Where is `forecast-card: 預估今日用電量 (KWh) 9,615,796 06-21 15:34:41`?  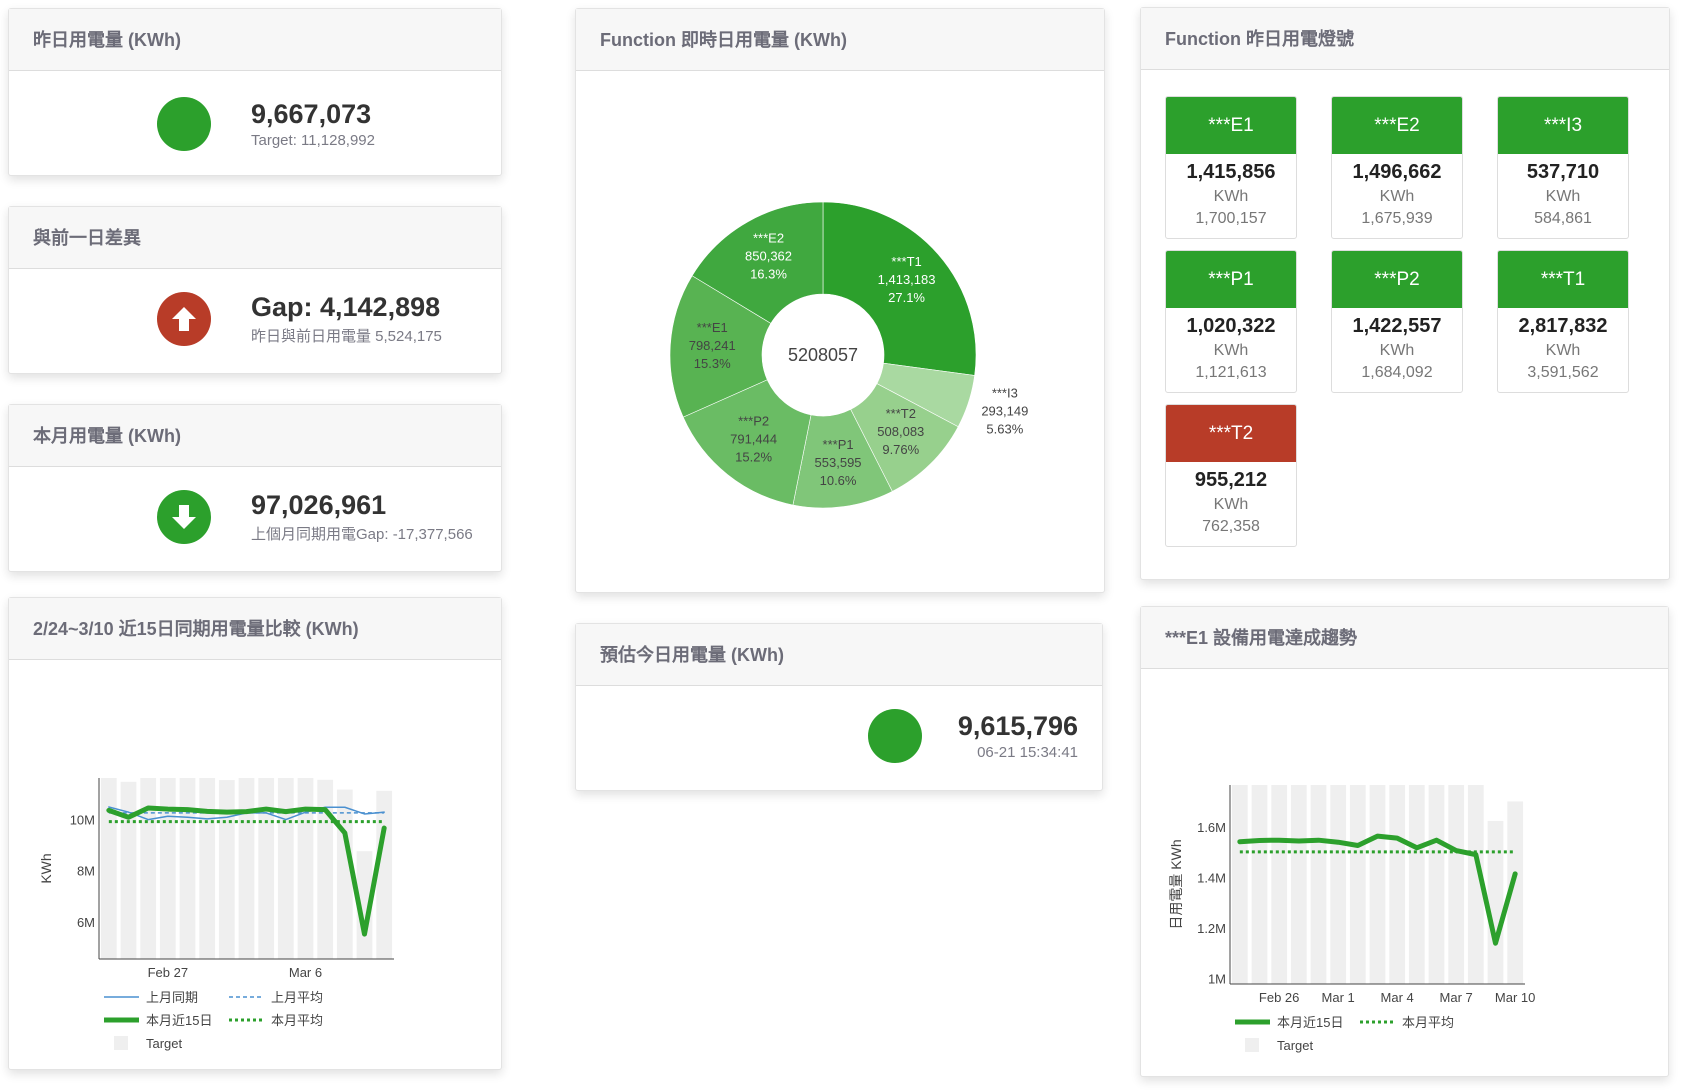
forecast-card: 預估今日用電量 (KWh) 9,615,796 06-21 15:34:41 is located at coordinates (839, 707).